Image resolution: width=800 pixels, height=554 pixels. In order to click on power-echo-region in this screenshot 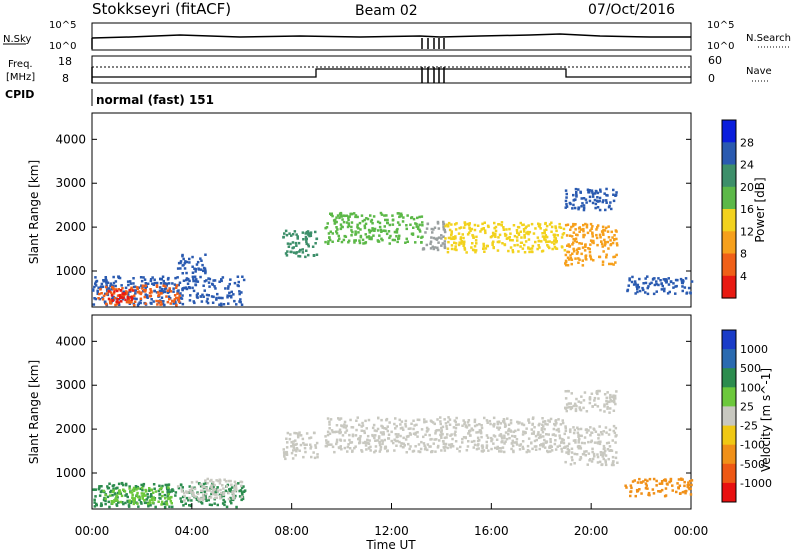, I will do `click(434, 236)`.